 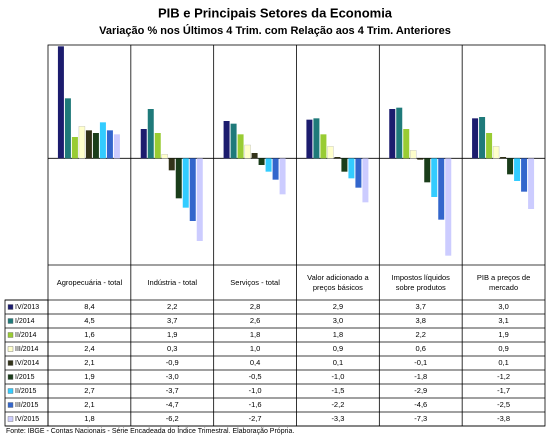 I want to click on table-value: 1,0, so click(x=255, y=348).